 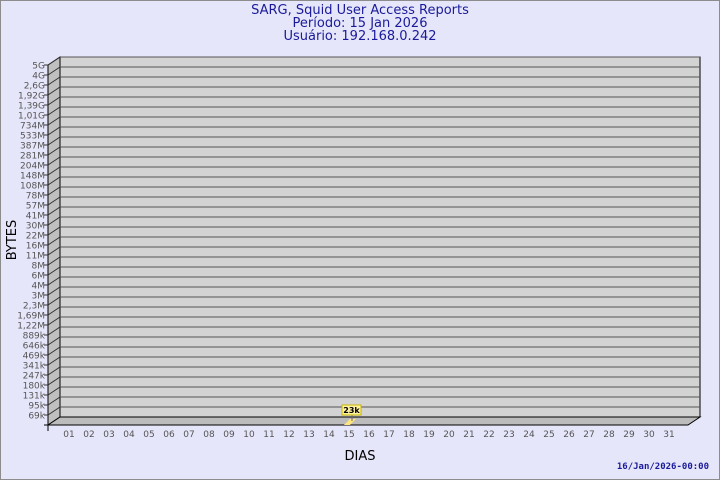 What do you see at coordinates (374, 421) in the screenshot?
I see `plot-floor` at bounding box center [374, 421].